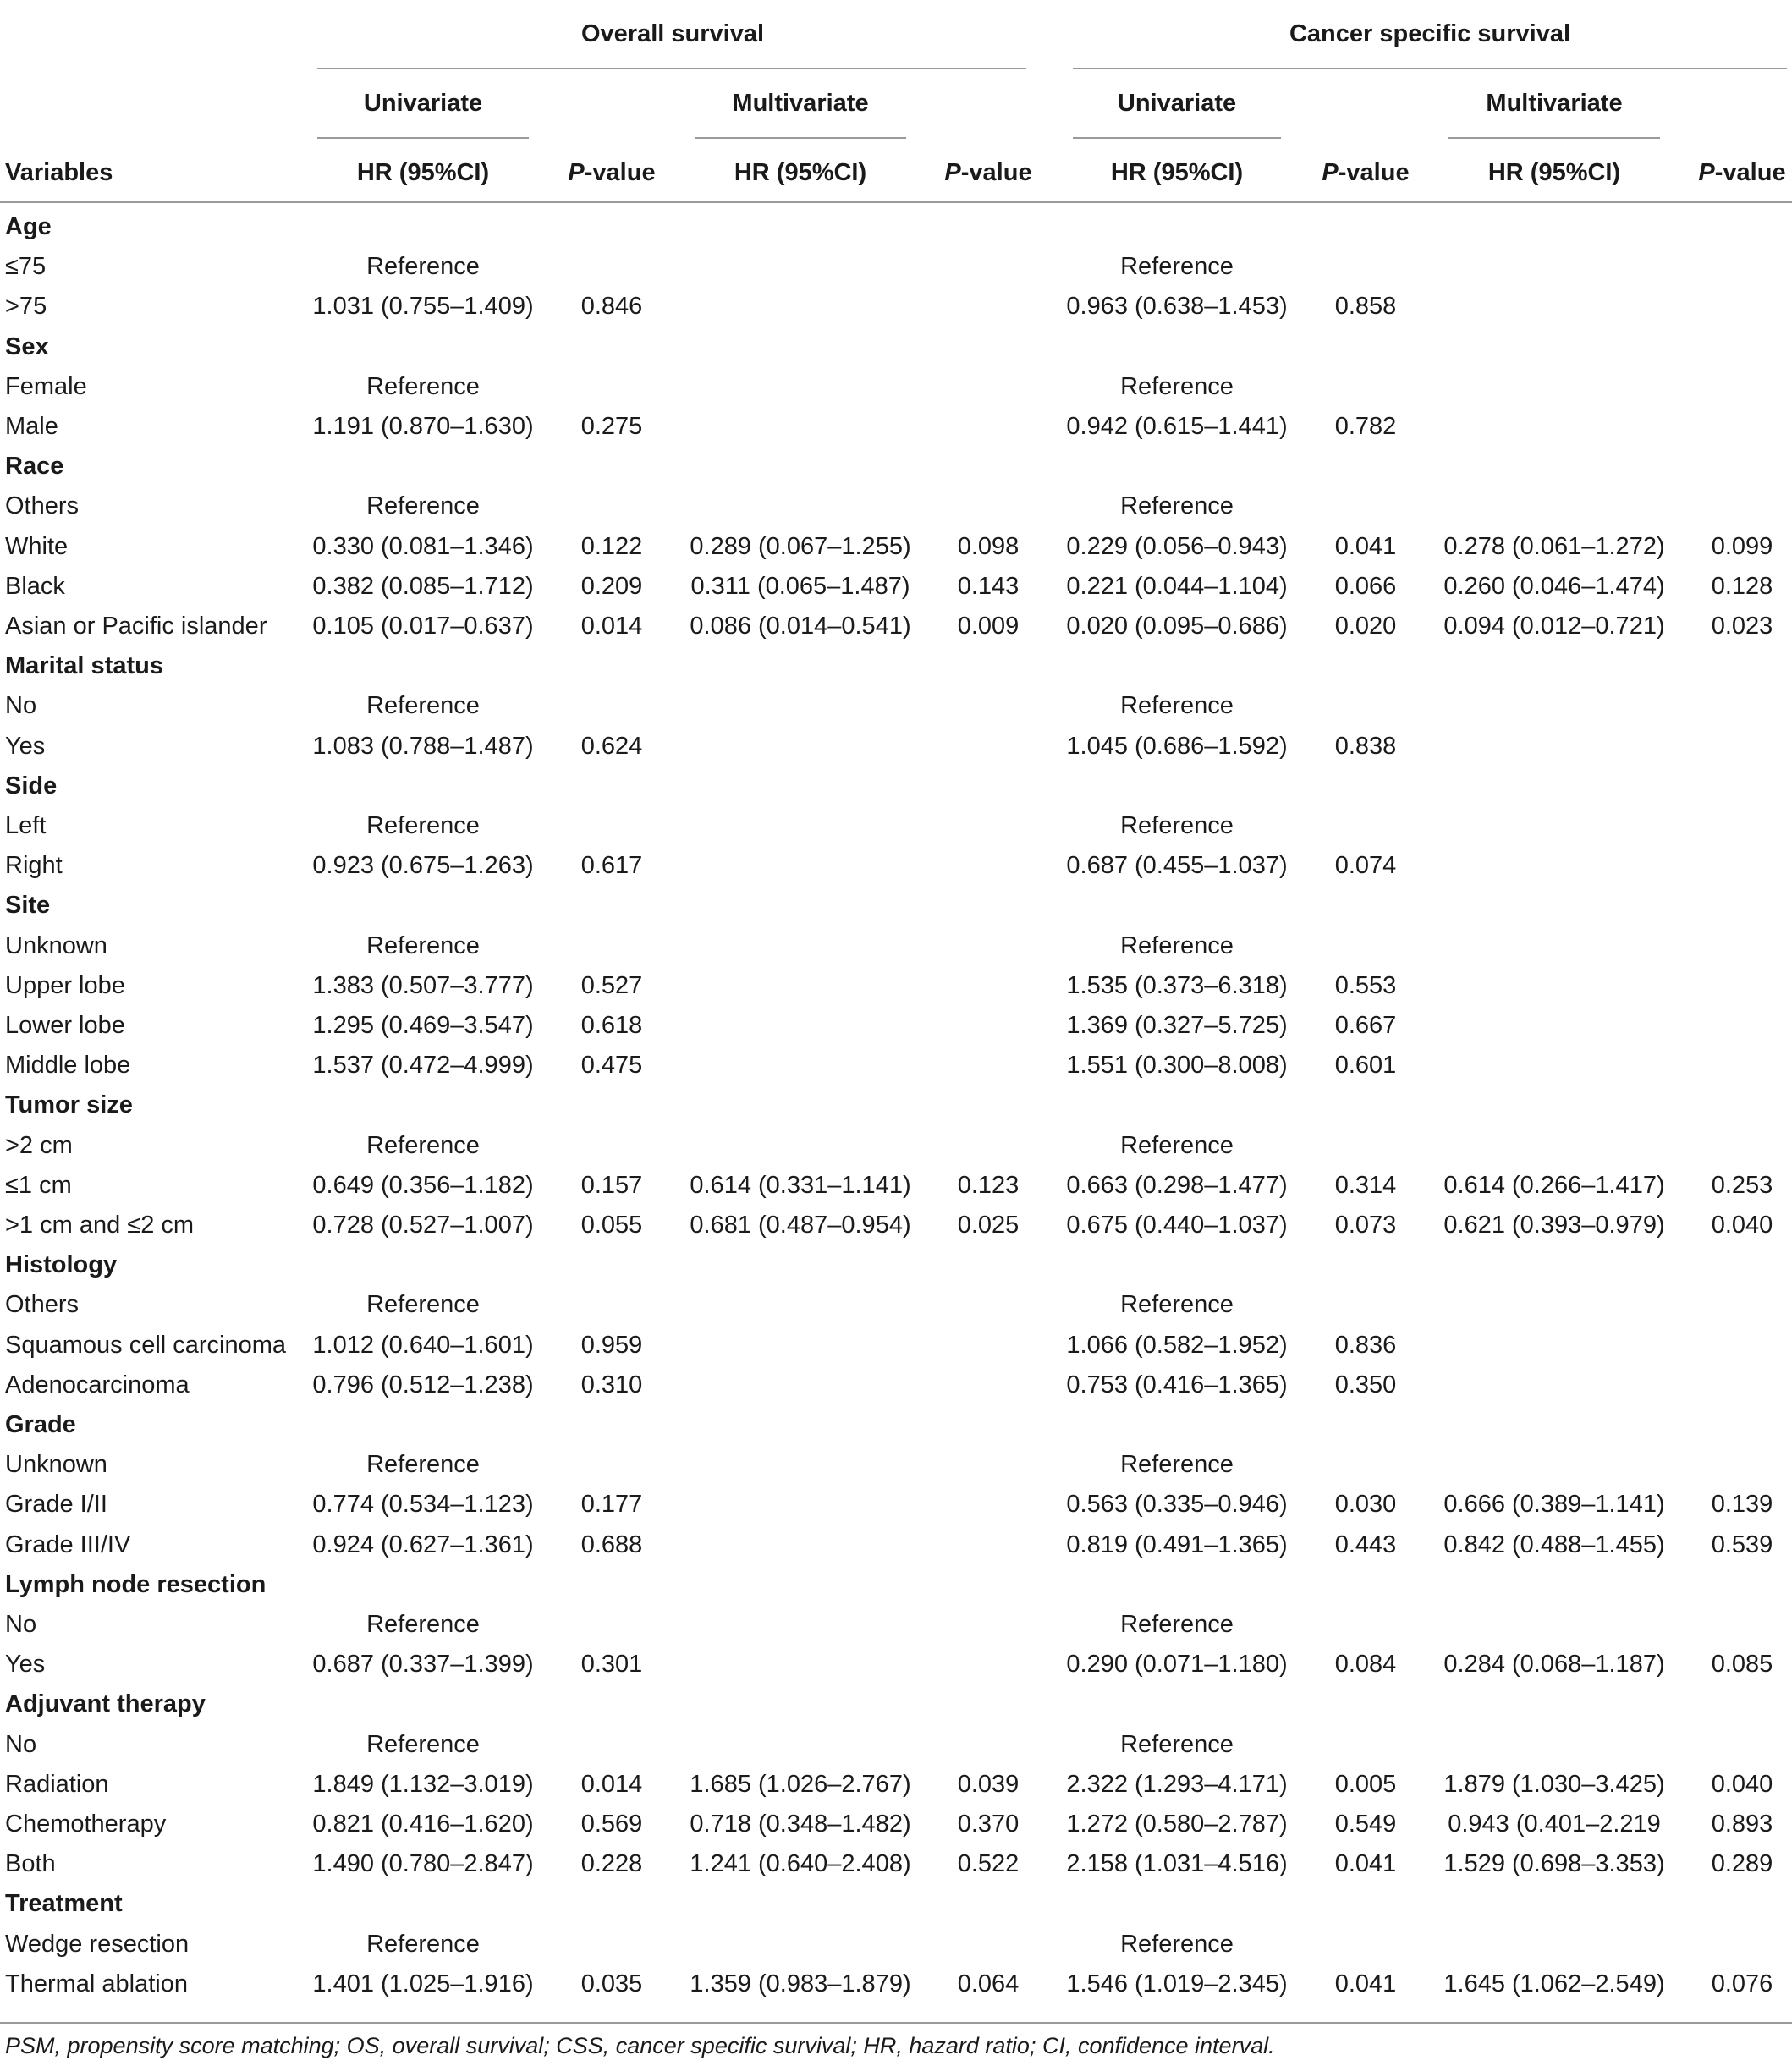 The width and height of the screenshot is (1792, 2066). Describe the element at coordinates (1742, 546) in the screenshot. I see `cell-css-multi-p: 0.099` at that location.